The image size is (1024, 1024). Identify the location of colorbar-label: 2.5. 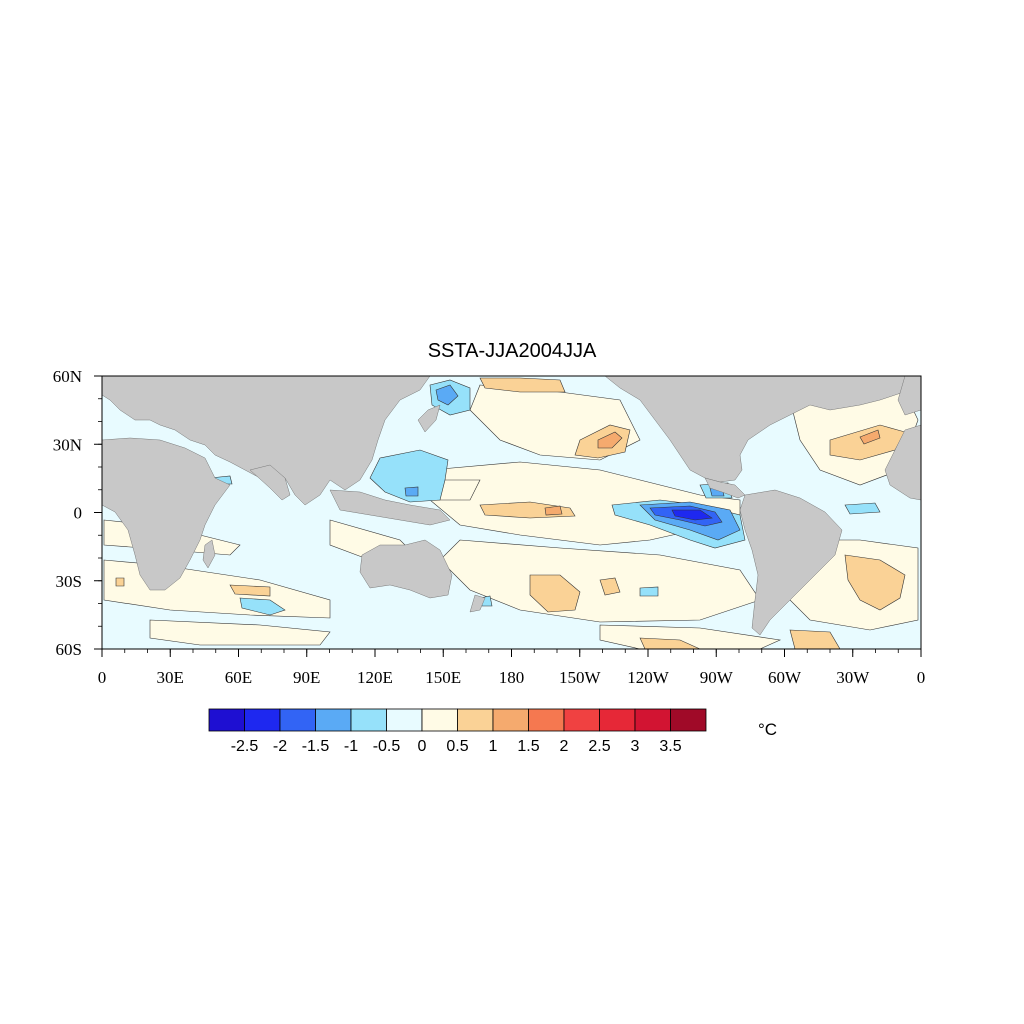
(599, 746).